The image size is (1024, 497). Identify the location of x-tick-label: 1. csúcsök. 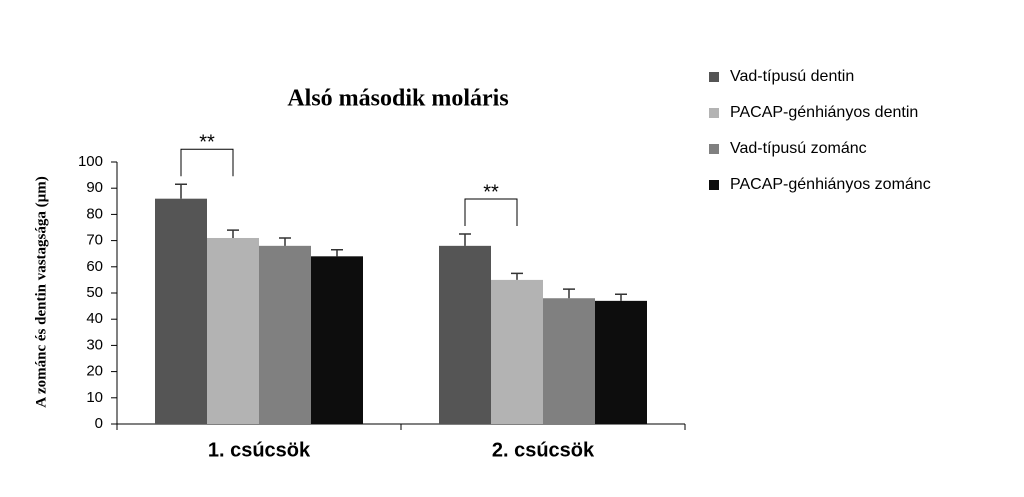
(259, 450).